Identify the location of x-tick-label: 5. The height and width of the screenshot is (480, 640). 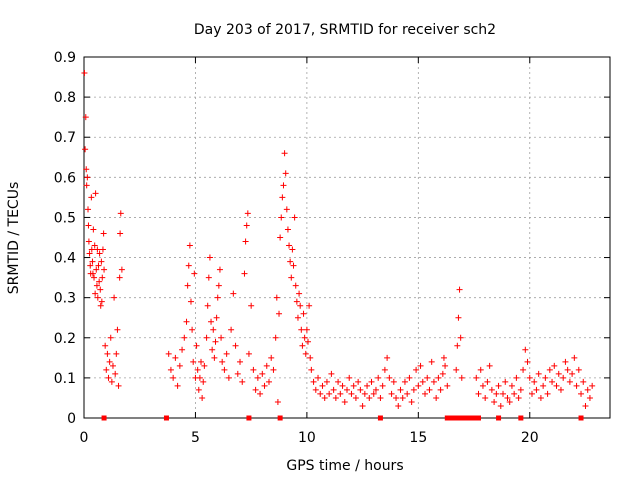
(195, 438).